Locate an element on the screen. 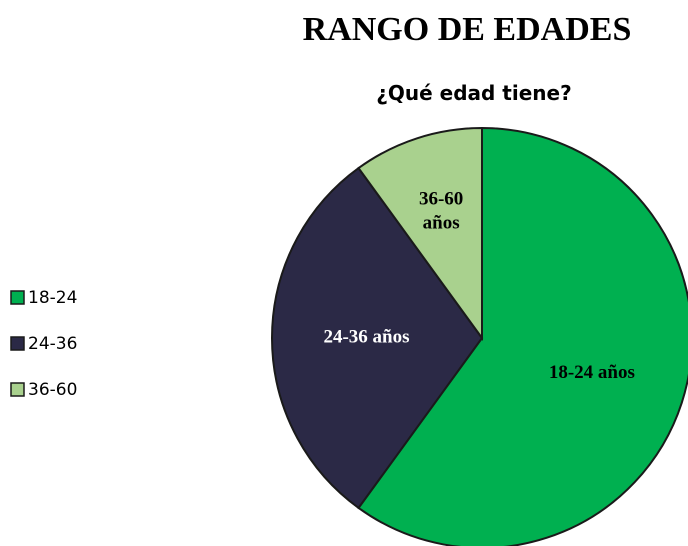 The width and height of the screenshot is (688, 546). slice-label: 24-36 años is located at coordinates (366, 336).